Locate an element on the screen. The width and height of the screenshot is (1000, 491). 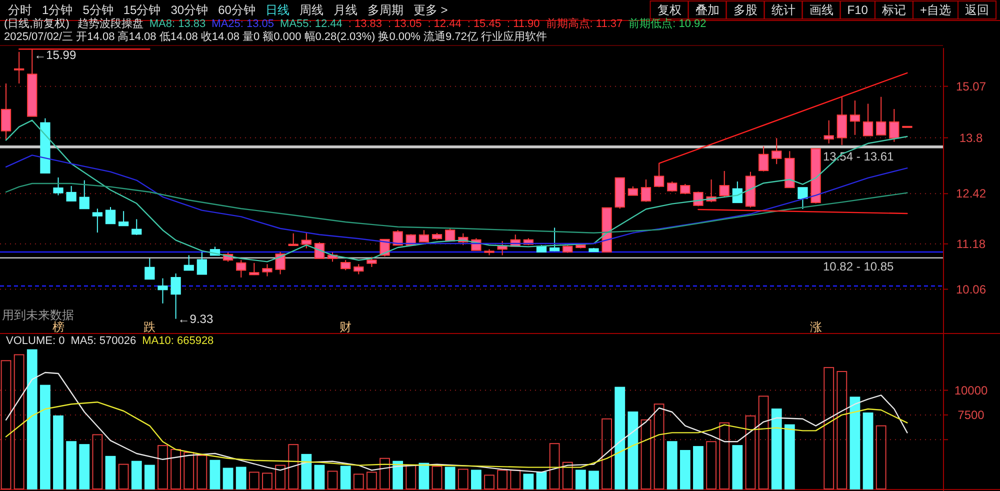
text: MA25: 13.05 is located at coordinates (243, 24).